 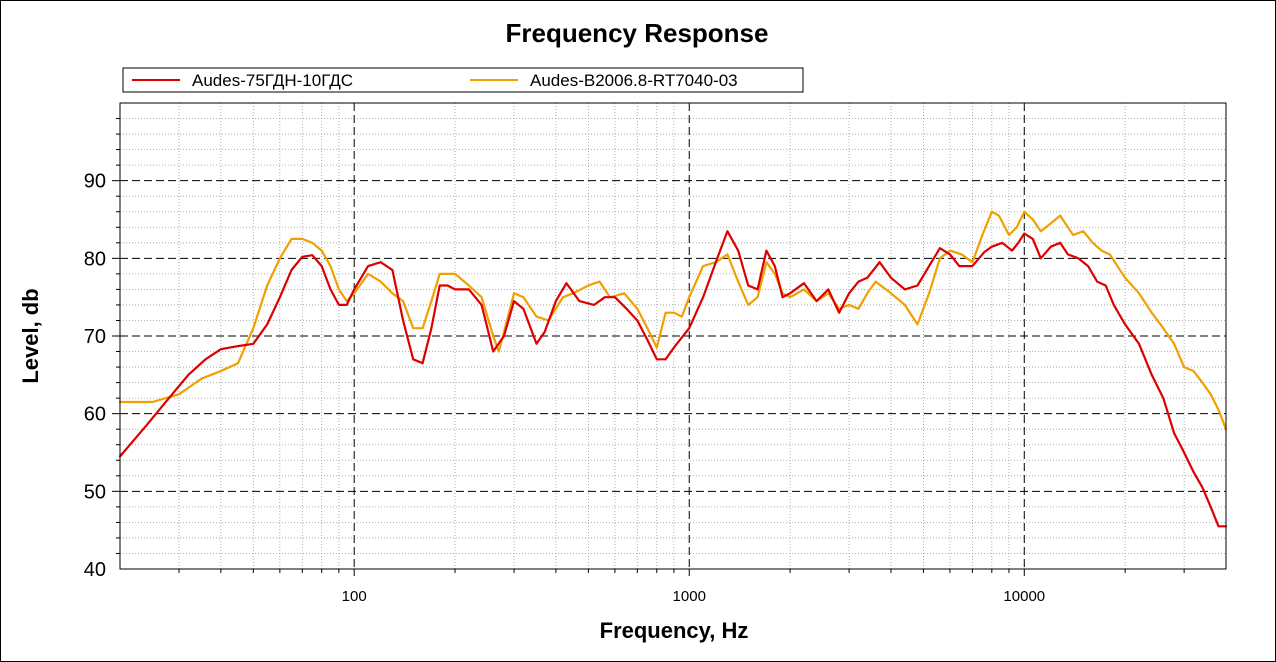 I want to click on x-tick-label: 10000, so click(x=1024, y=596).